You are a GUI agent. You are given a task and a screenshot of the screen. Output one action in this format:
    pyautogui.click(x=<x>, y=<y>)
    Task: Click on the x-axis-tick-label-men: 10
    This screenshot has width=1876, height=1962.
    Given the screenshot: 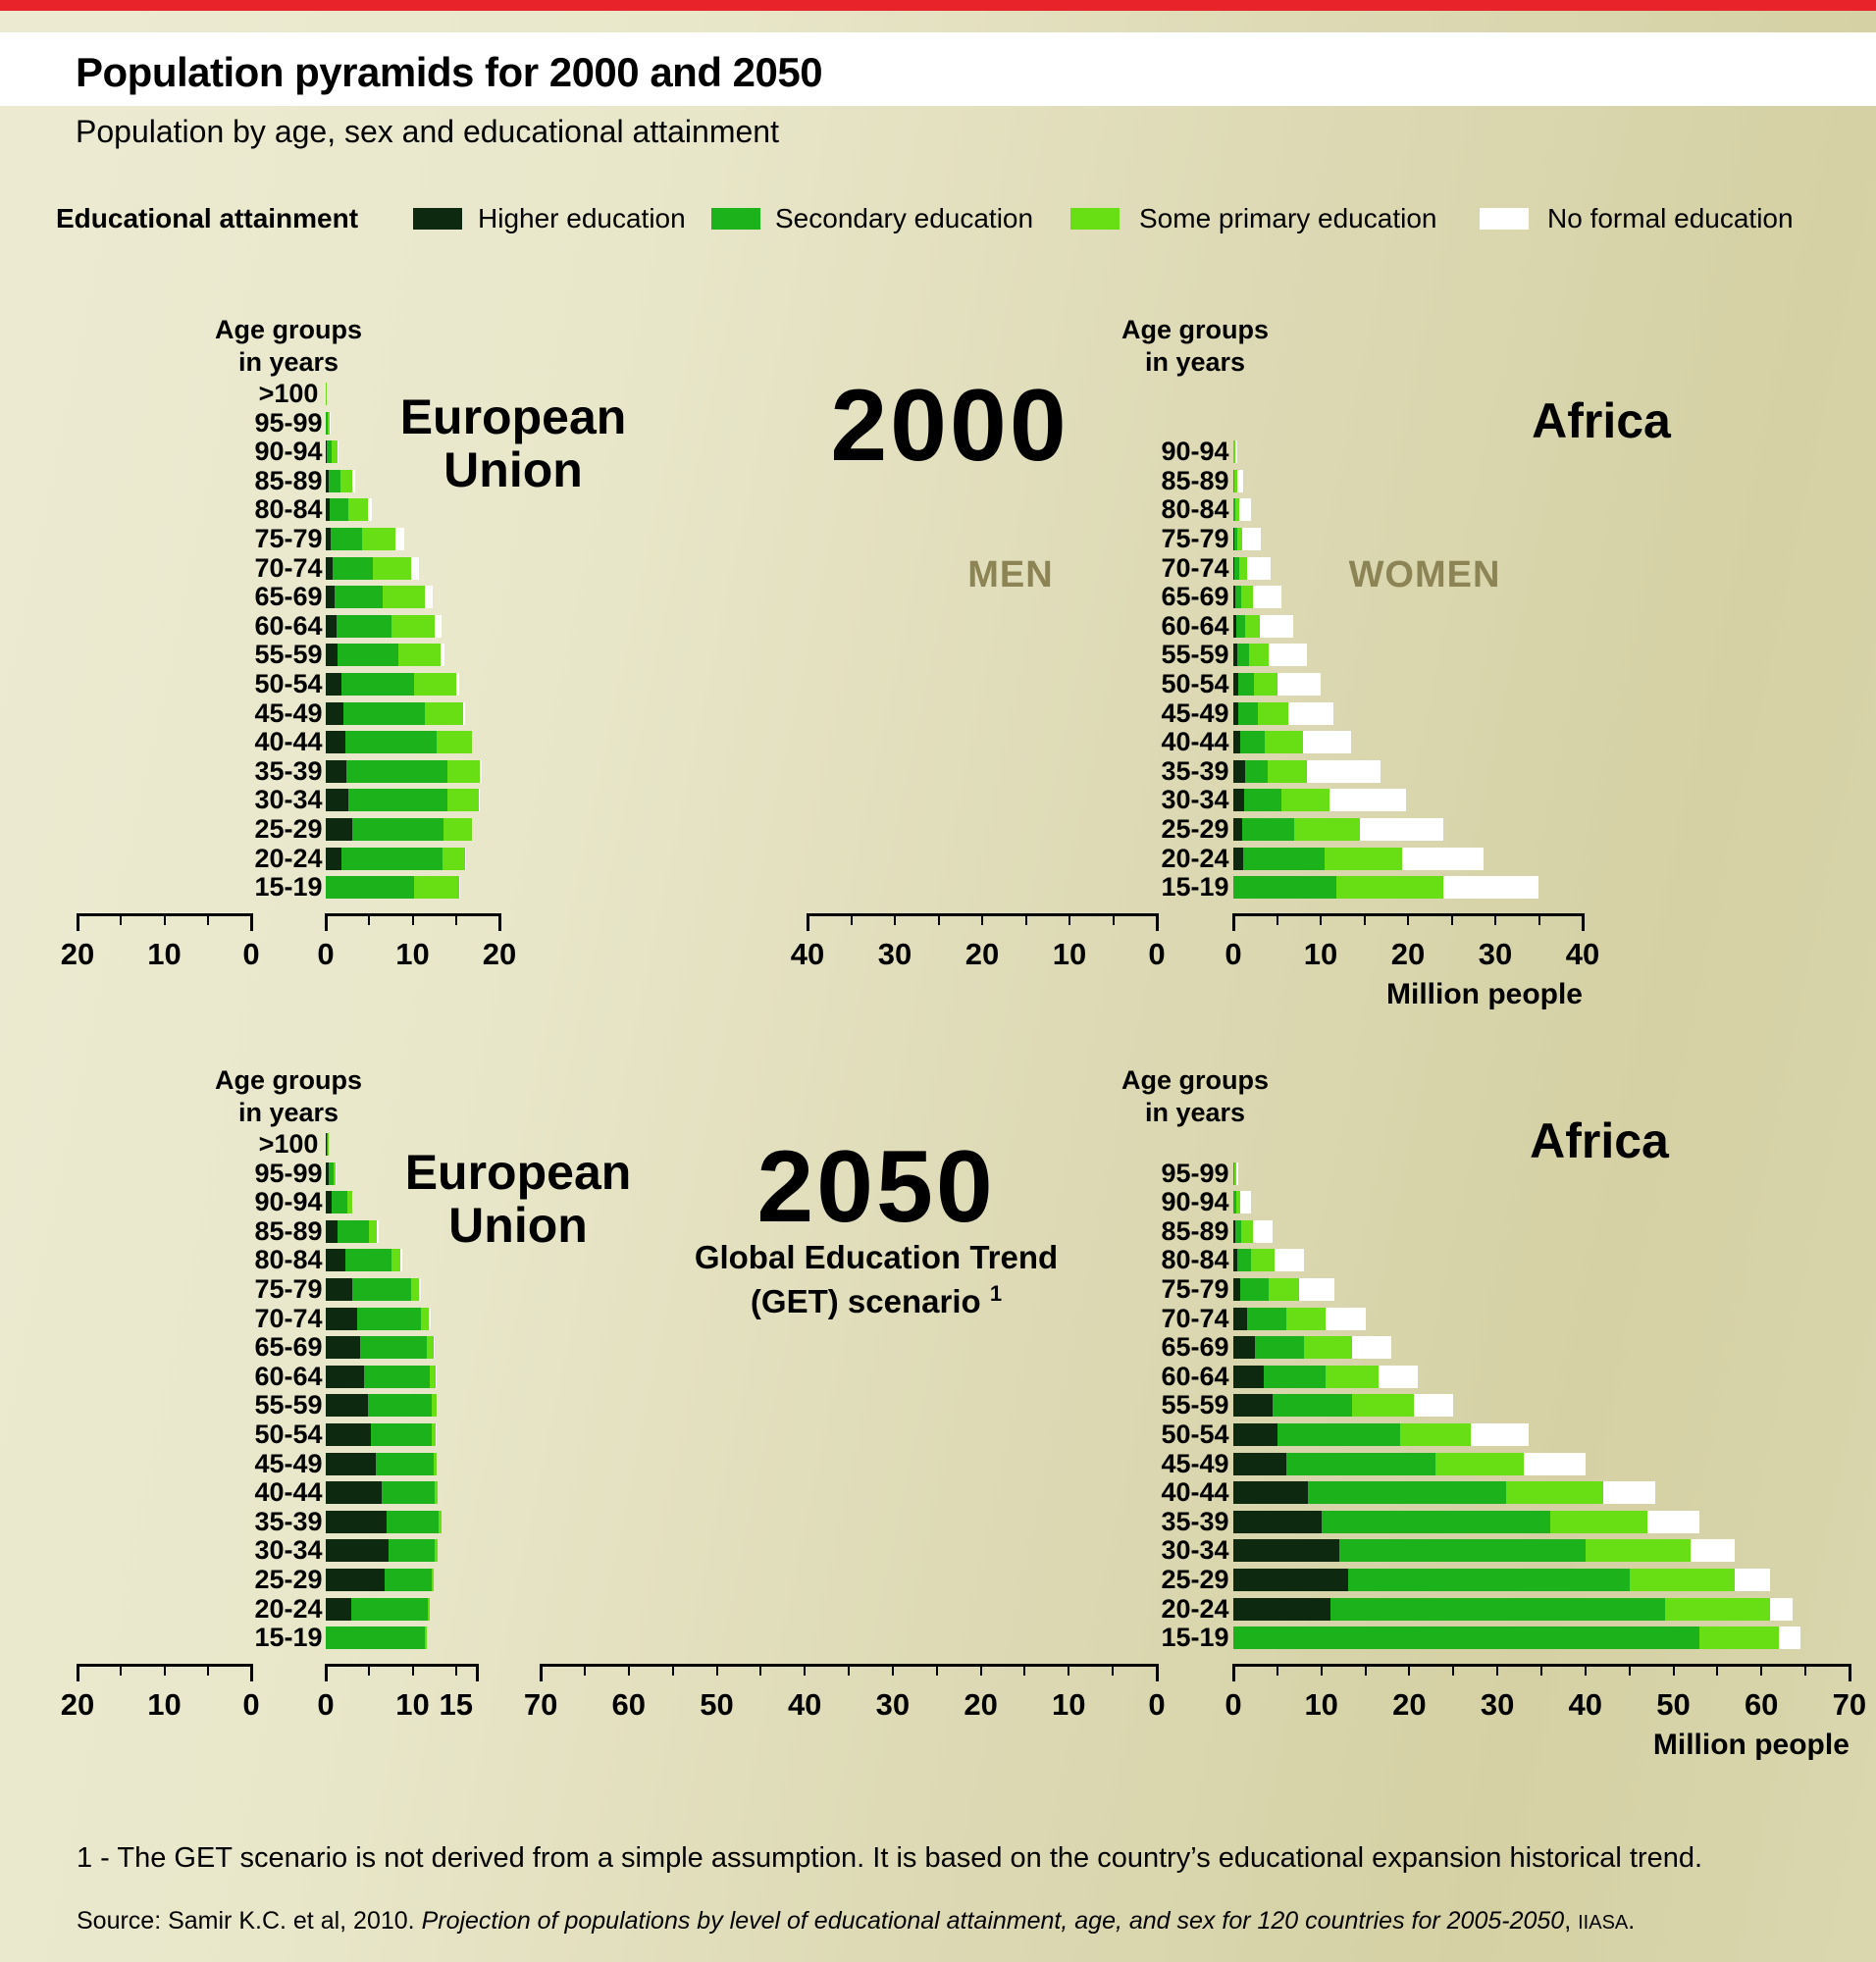 What is the action you would take?
    pyautogui.click(x=1069, y=1704)
    